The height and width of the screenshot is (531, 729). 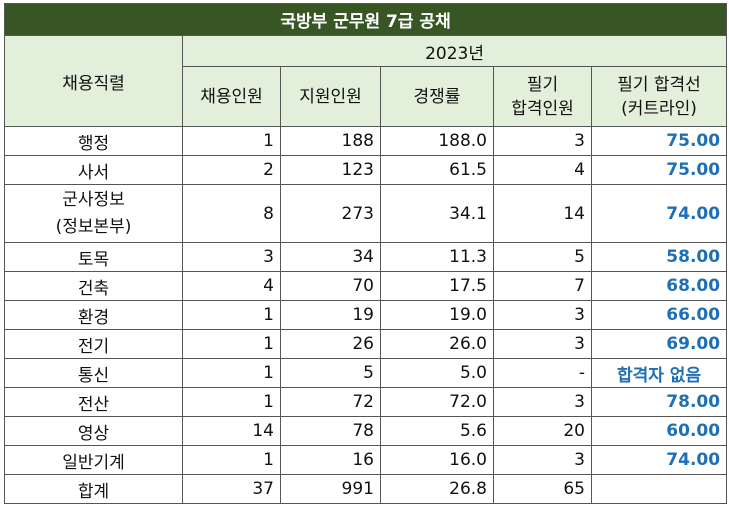 I want to click on row-applicants: 26, so click(x=330, y=344).